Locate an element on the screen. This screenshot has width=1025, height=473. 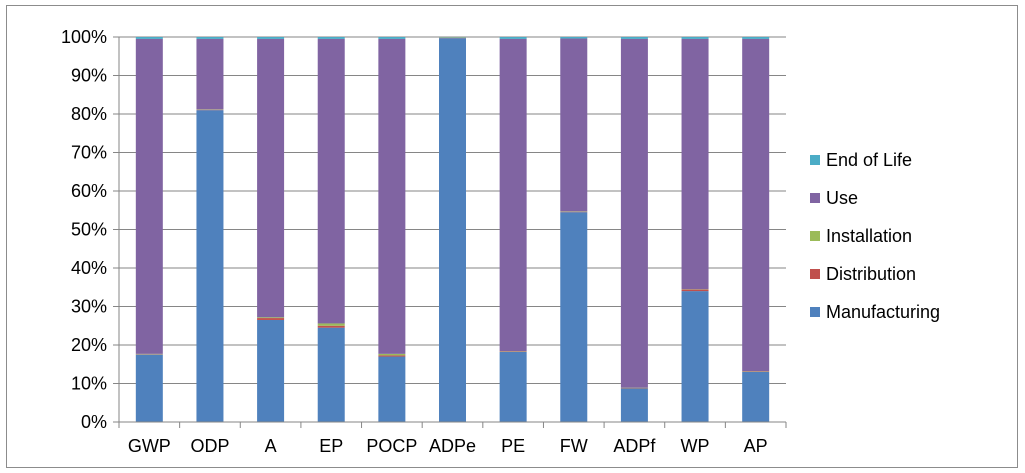
legend-label: Distribution is located at coordinates (871, 274).